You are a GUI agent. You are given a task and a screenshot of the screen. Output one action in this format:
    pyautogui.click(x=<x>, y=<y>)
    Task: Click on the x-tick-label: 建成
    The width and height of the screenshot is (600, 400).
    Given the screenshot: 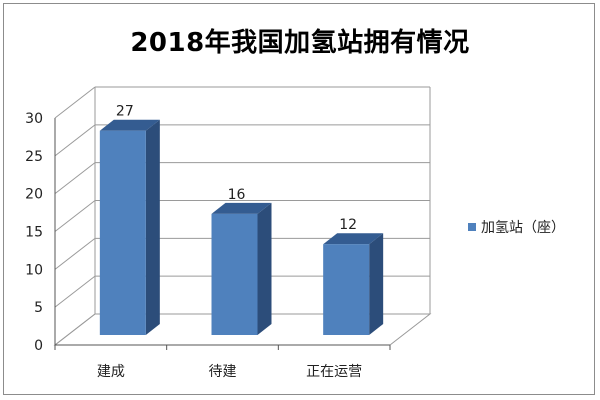 What is the action you would take?
    pyautogui.click(x=111, y=372)
    